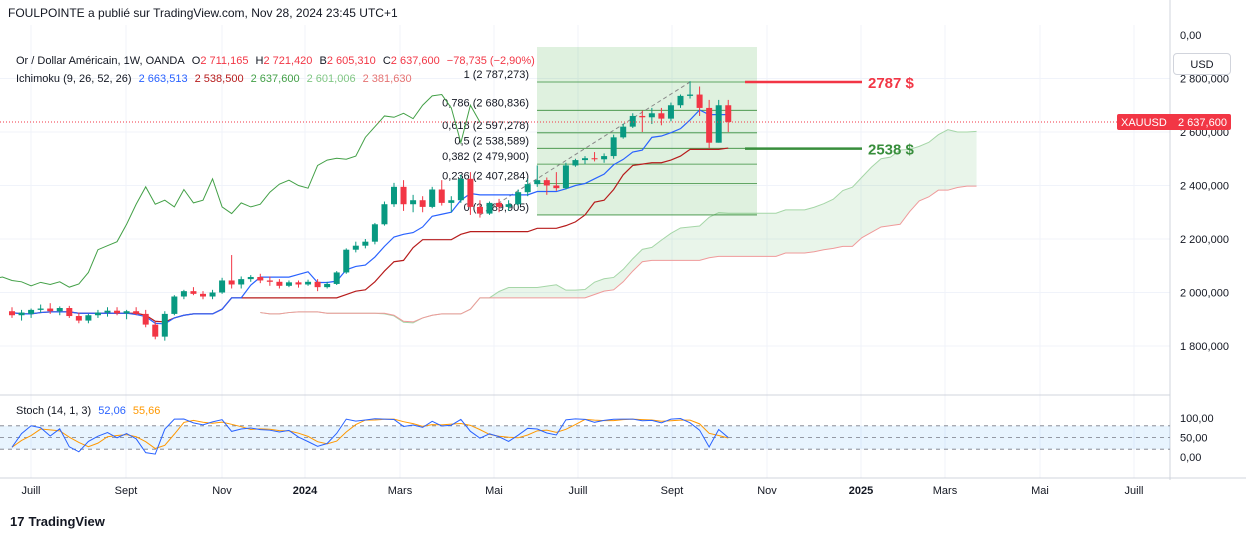 This screenshot has height=539, width=1246. I want to click on low-value: 2 605,310, so click(351, 61).